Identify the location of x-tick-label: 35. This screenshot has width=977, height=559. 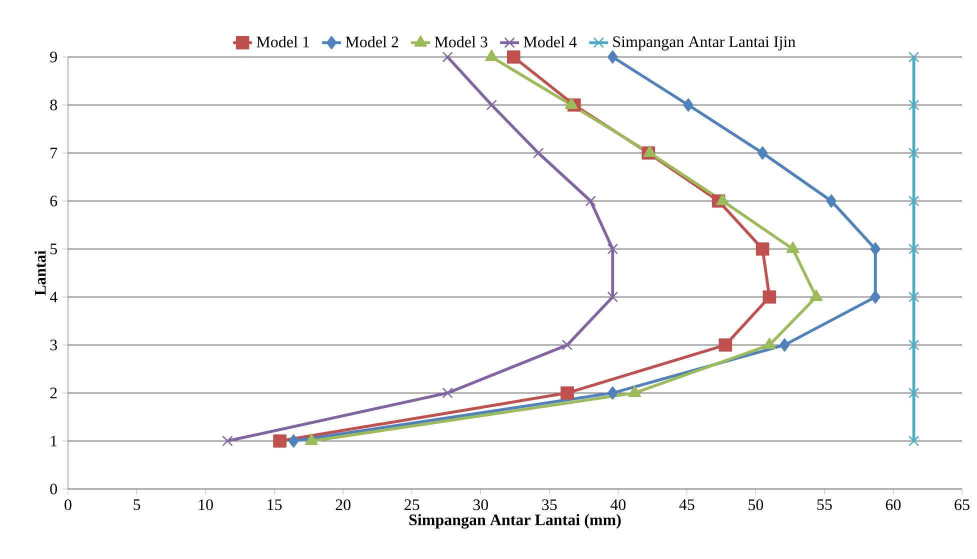
(549, 504).